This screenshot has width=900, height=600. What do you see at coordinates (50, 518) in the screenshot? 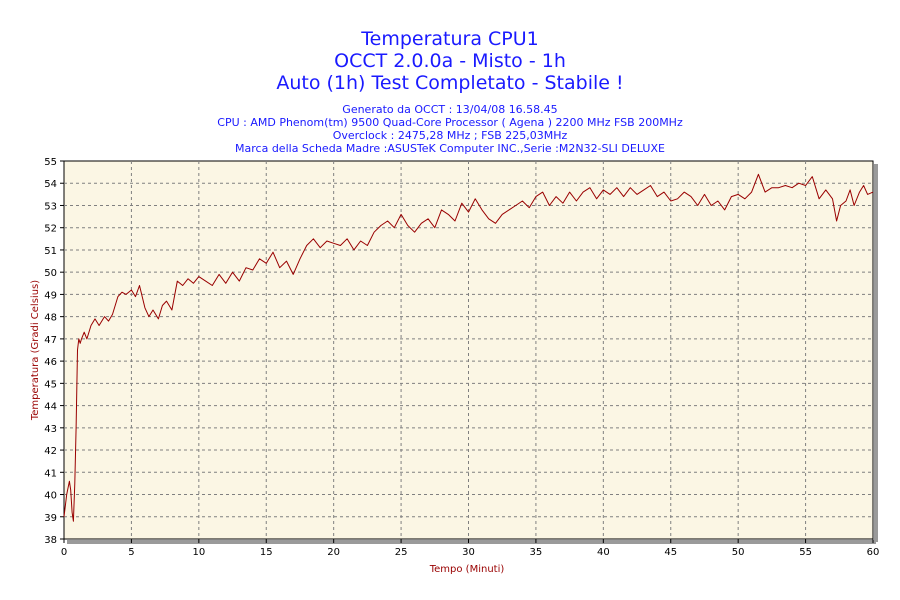
I see `y-tick-label: 39` at bounding box center [50, 518].